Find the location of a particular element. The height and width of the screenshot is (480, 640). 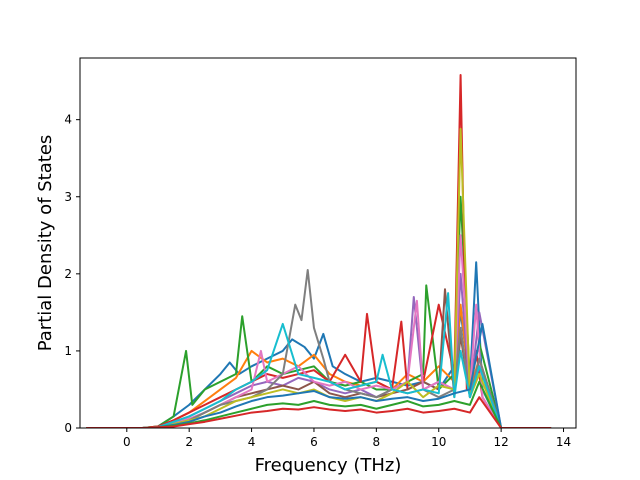

x-tick-label: 14 is located at coordinates (563, 442).